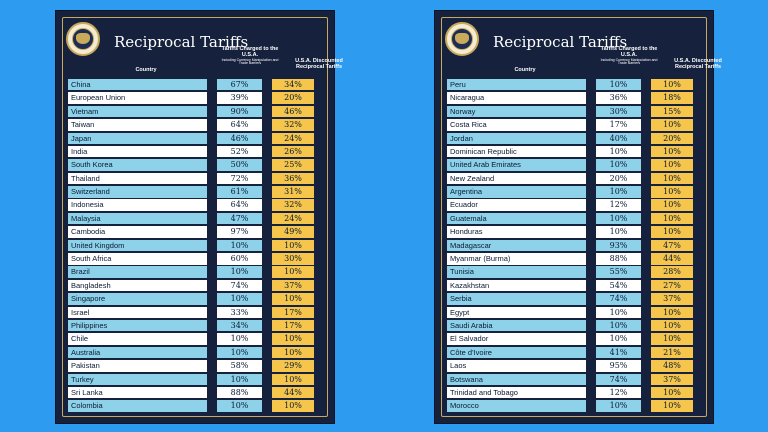 The width and height of the screenshot is (768, 432). I want to click on charged-tariff-cell: 61%, so click(239, 192).